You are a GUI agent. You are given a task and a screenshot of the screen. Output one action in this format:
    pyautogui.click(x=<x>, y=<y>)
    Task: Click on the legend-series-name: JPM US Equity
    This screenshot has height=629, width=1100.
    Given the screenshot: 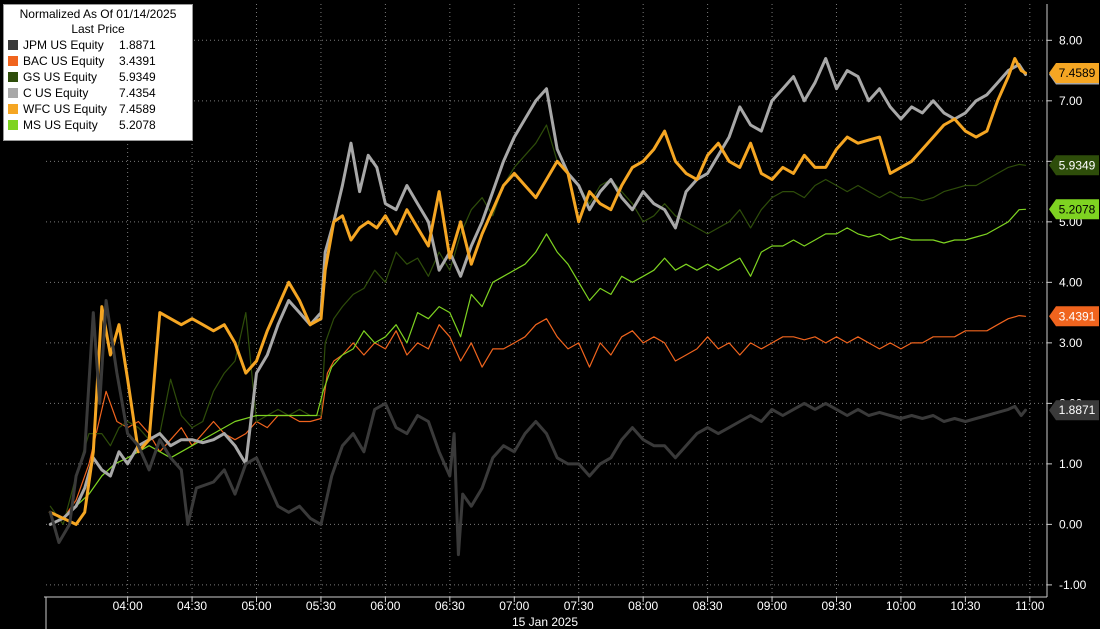 What is the action you would take?
    pyautogui.click(x=63, y=45)
    